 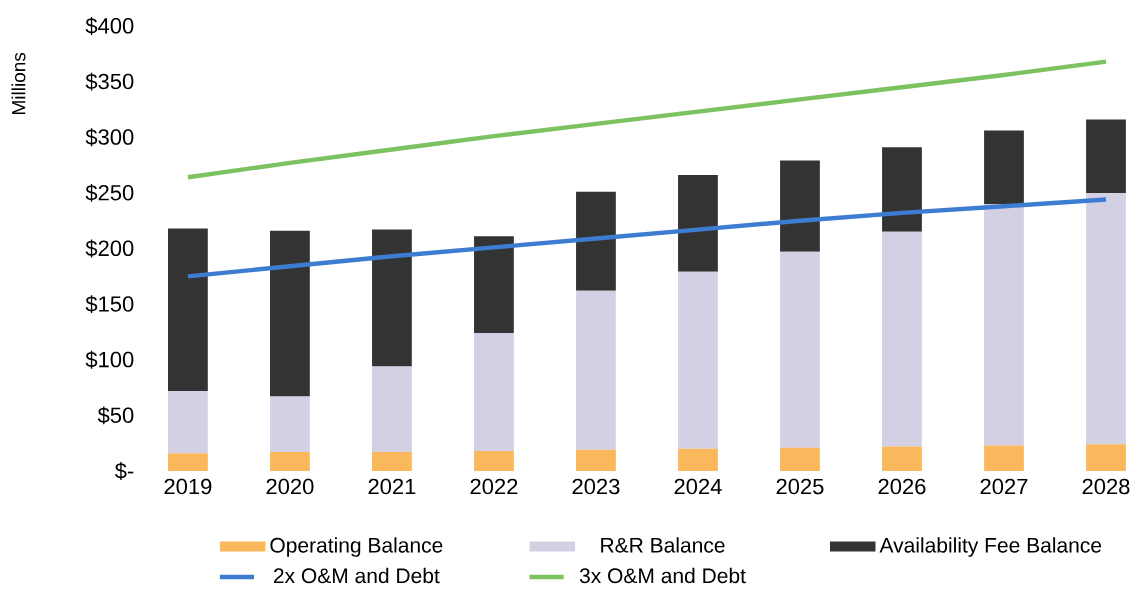 I want to click on legend-label: R&R Balance, so click(x=663, y=545).